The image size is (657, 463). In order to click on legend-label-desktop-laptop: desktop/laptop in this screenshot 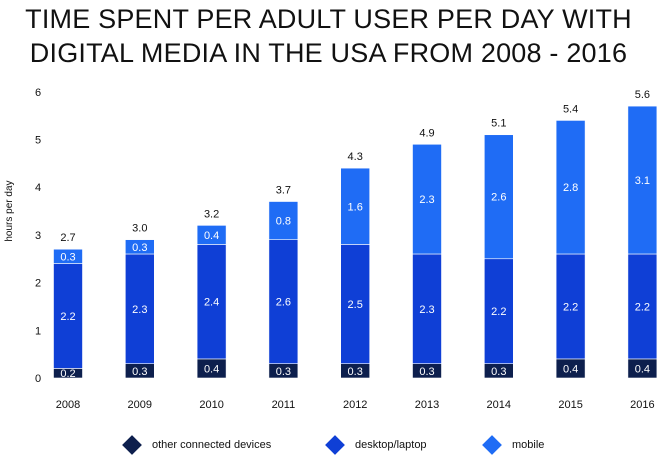, I will do `click(391, 445)`.